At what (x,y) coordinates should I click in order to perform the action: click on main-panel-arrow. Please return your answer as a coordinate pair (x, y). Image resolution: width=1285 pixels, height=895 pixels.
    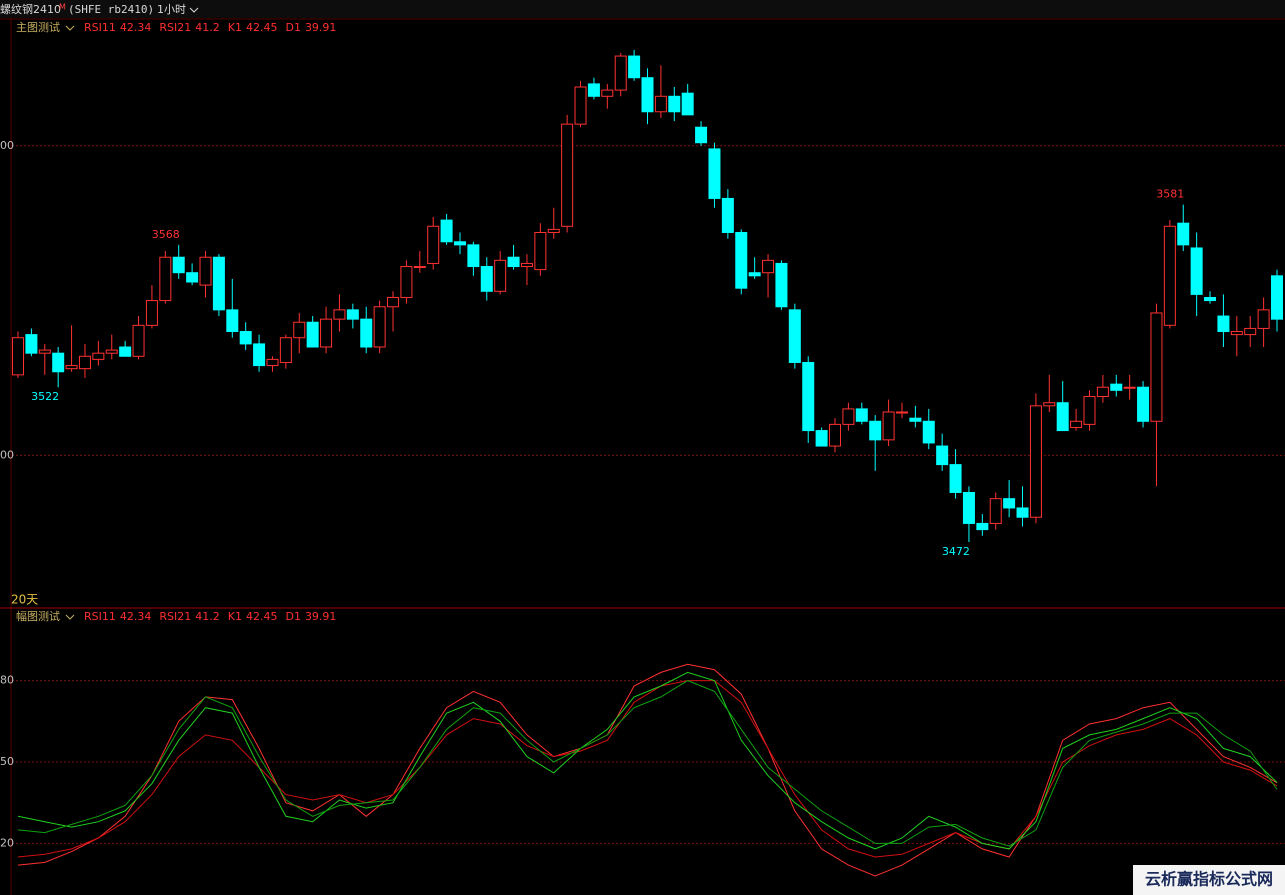
    Looking at the image, I should click on (70, 28).